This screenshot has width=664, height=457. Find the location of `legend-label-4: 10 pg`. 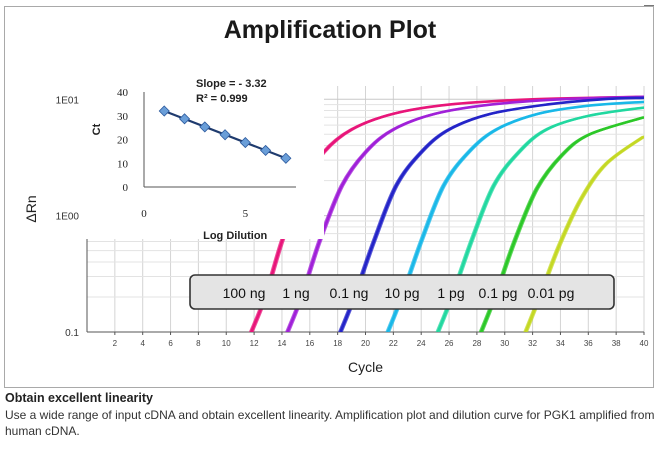

legend-label-4: 10 pg is located at coordinates (401, 293).